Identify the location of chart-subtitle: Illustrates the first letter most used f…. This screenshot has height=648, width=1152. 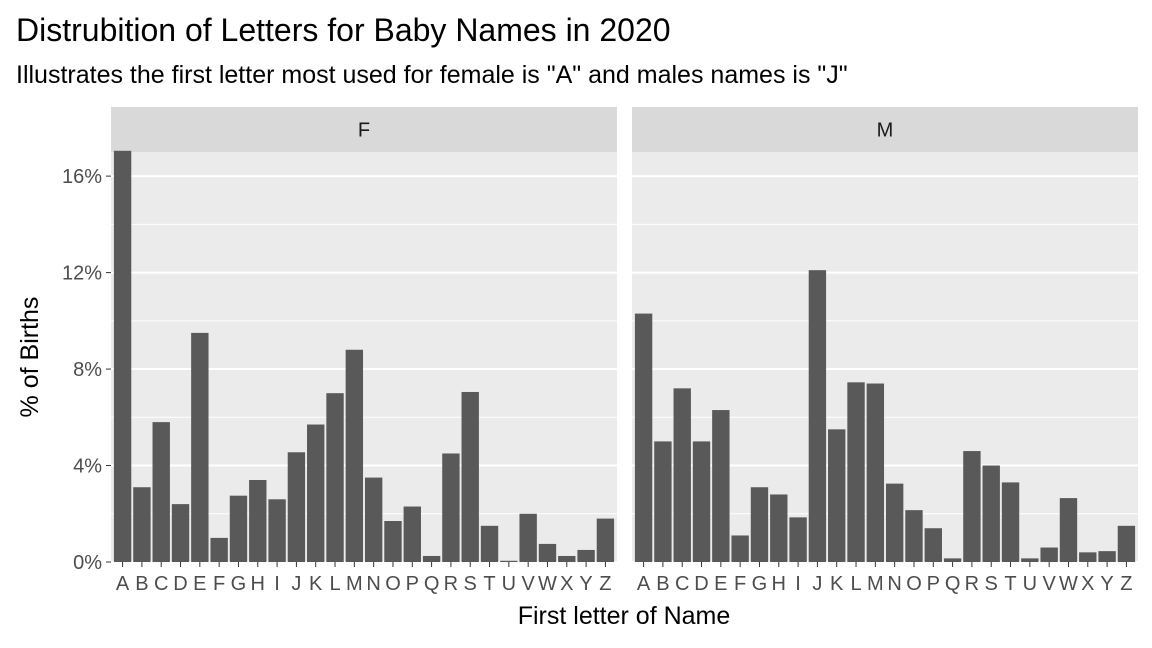
(432, 75).